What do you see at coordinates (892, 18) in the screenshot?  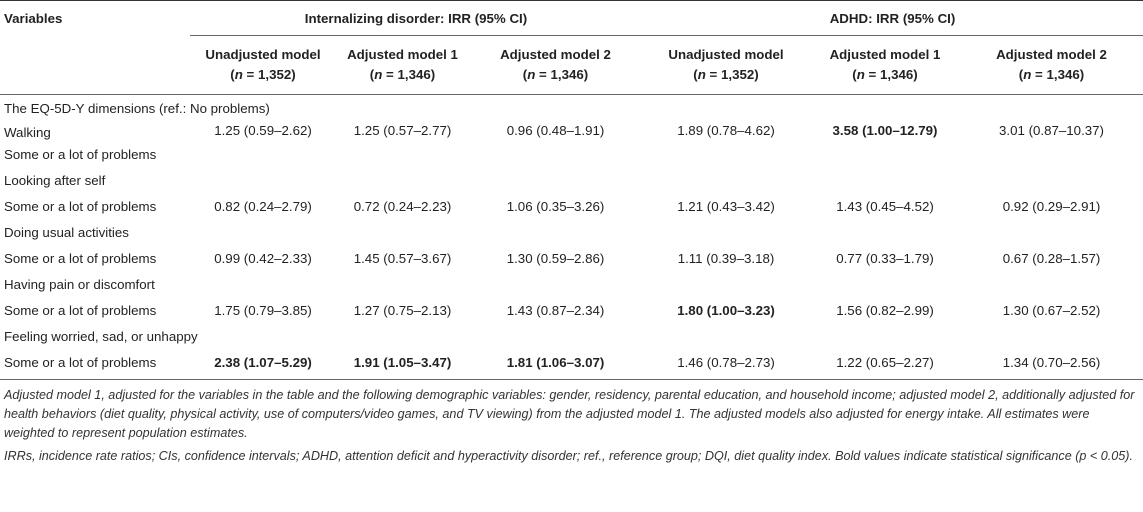 I see `adhd-group-header: ADHD: IRR (95% CI)` at bounding box center [892, 18].